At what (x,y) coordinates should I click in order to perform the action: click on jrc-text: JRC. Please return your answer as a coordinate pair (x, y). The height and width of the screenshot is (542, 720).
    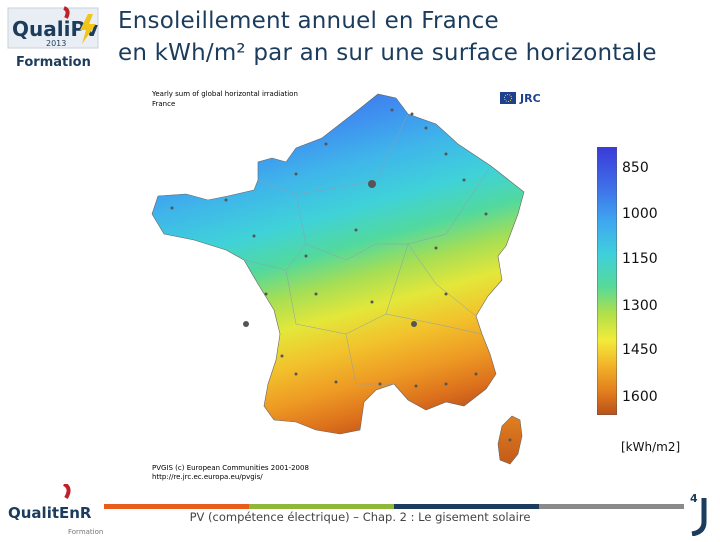
    Looking at the image, I should click on (530, 98).